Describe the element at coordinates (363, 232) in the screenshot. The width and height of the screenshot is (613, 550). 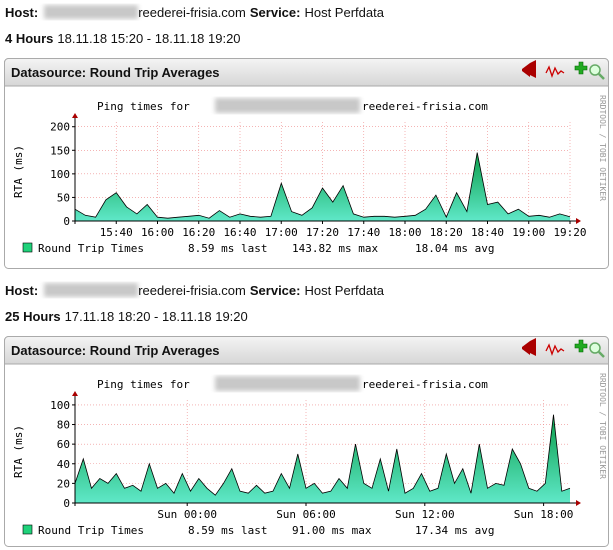
I see `x-tick-label: 17:40` at that location.